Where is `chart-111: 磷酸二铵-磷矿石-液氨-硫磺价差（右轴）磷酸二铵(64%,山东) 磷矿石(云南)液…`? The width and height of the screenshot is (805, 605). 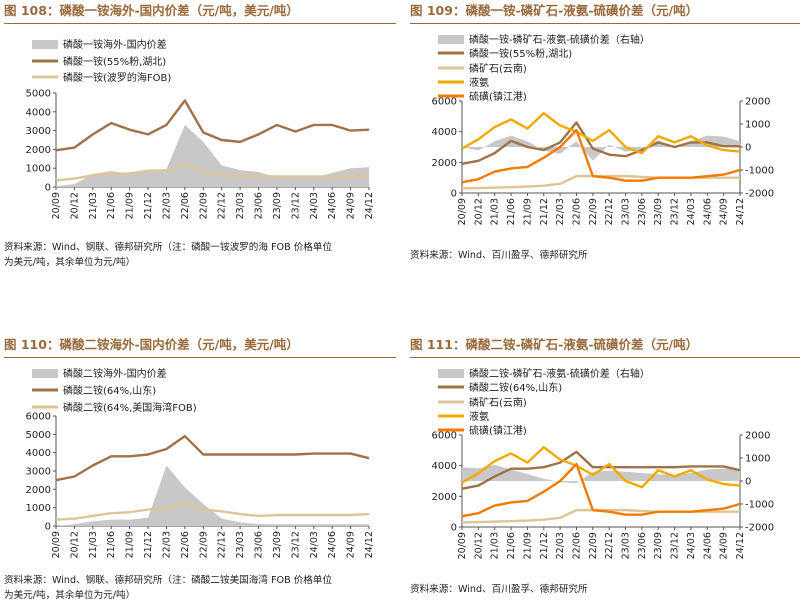
chart-111: 磷酸二铵-磷矿石-液氨-硫磺价差（右轴）磷酸二铵(64%,山东) 磷矿石(云南)液… is located at coordinates (603, 463).